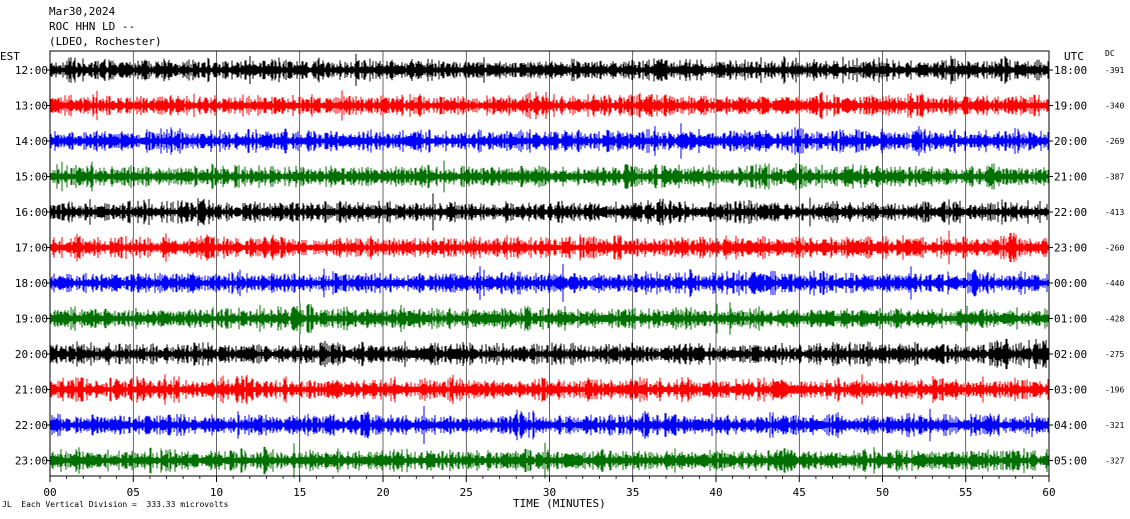  Describe the element at coordinates (31, 70) in the screenshot. I see `est-tick-label: 12:00` at that location.